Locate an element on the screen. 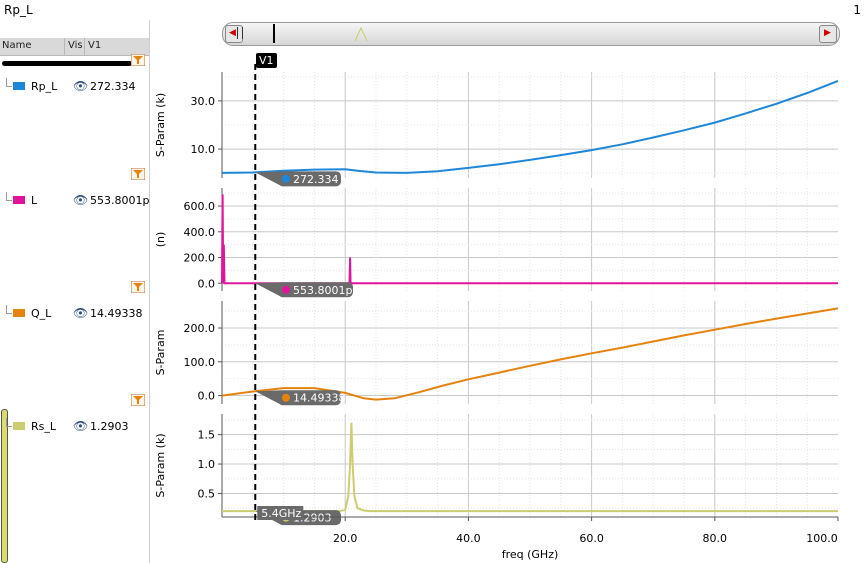 The height and width of the screenshot is (563, 865). x-tick-label: 40.0 is located at coordinates (468, 538).